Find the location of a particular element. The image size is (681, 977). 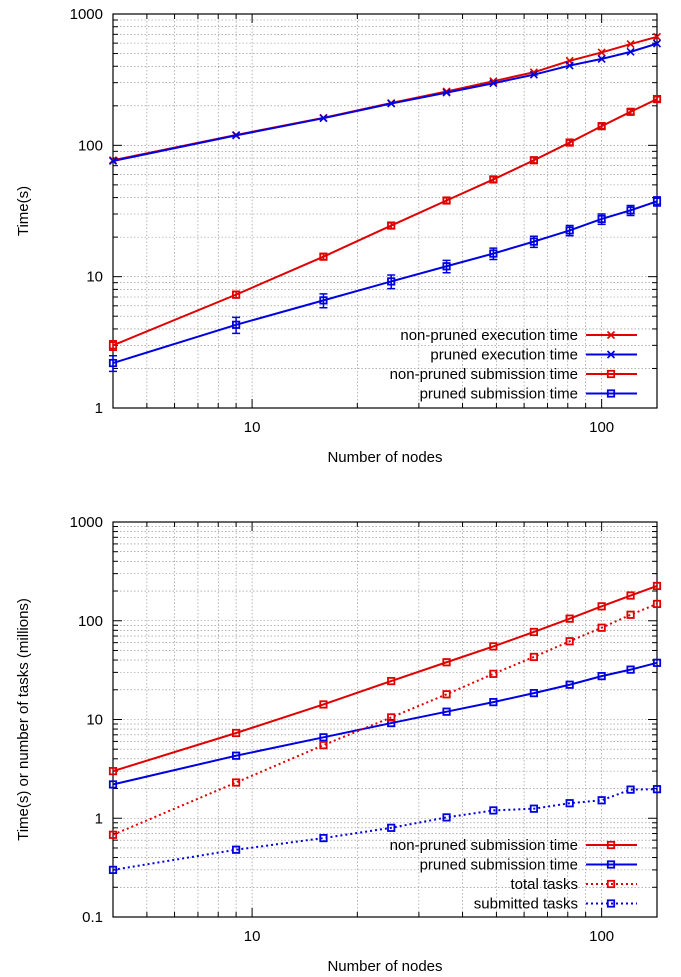

legend-label: non-pruned submission time is located at coordinates (484, 845).